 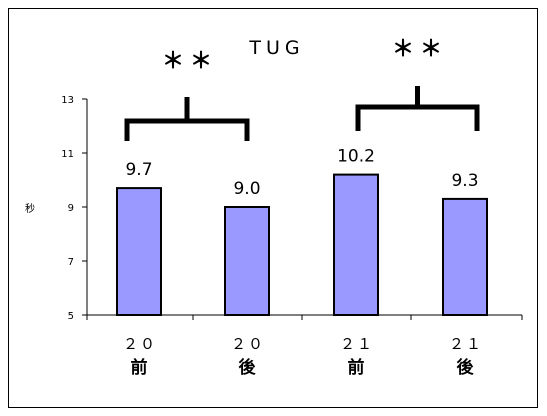 I want to click on data-label-0: 9.7, so click(x=138, y=170).